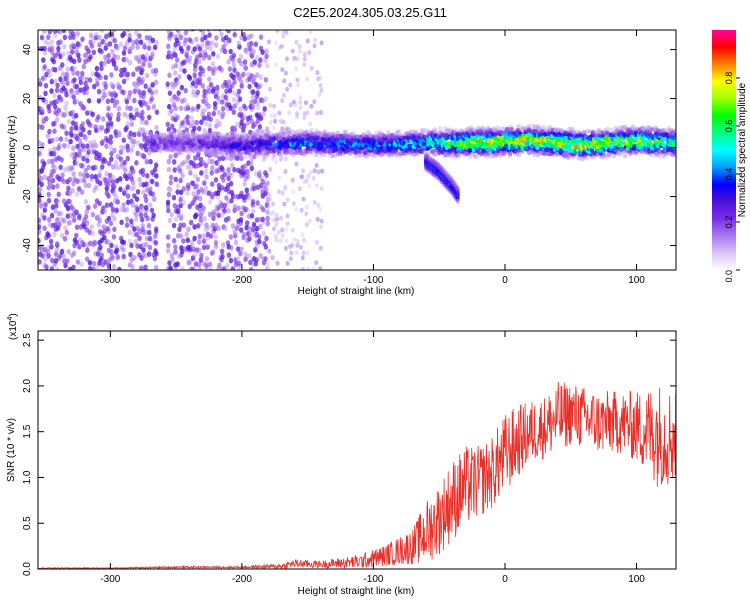 Image resolution: width=750 pixels, height=600 pixels. Describe the element at coordinates (636, 280) in the screenshot. I see `heatmap-x-tick-label: 100` at that location.